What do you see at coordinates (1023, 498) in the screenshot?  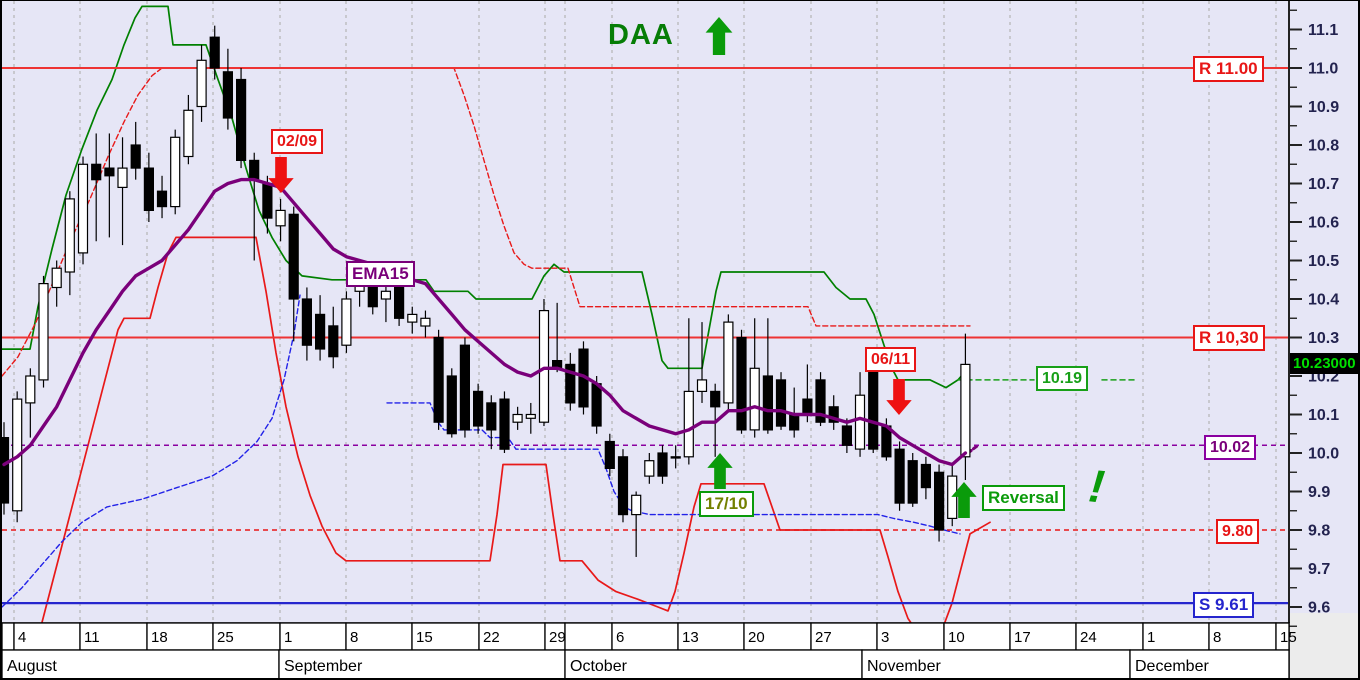 I see `reversal-signal-label: Reversal` at bounding box center [1023, 498].